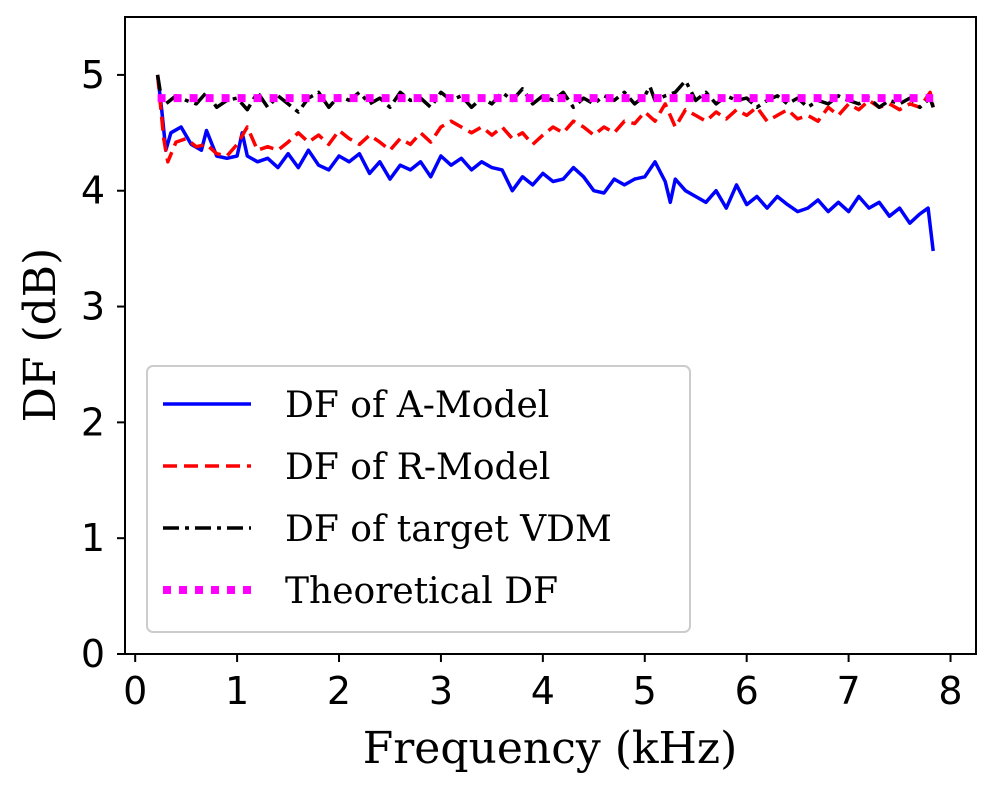  Describe the element at coordinates (550, 748) in the screenshot. I see `x-axis-title: Frequency (kHz)` at that location.